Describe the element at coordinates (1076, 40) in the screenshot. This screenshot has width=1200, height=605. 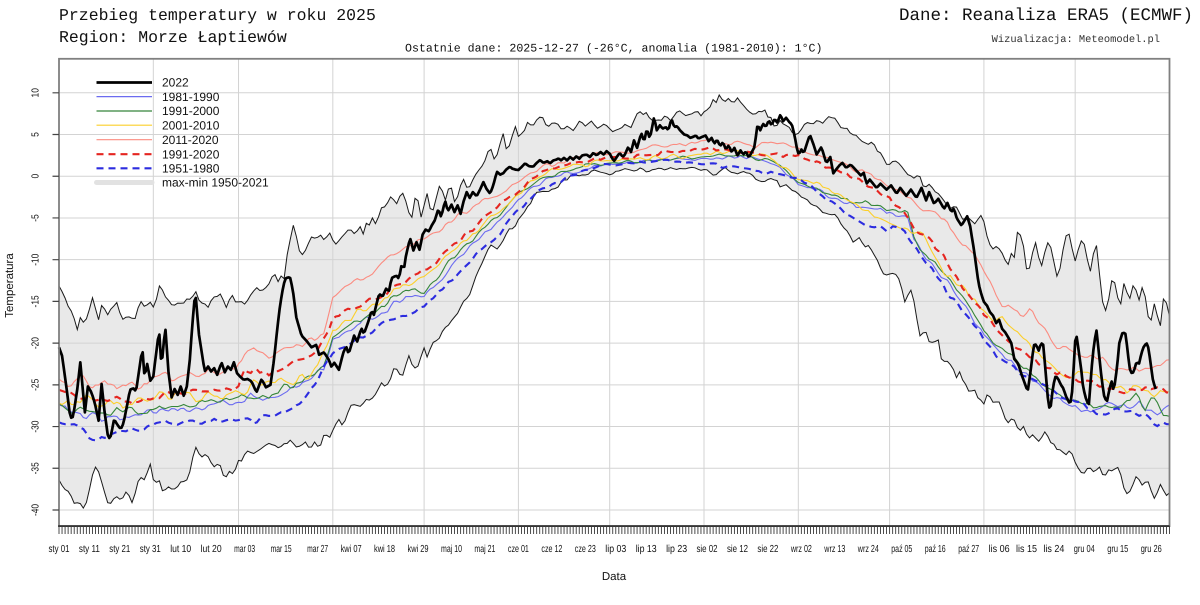
I see `svg-text: Wizualizacja: Meteomodel.pl` at that location.